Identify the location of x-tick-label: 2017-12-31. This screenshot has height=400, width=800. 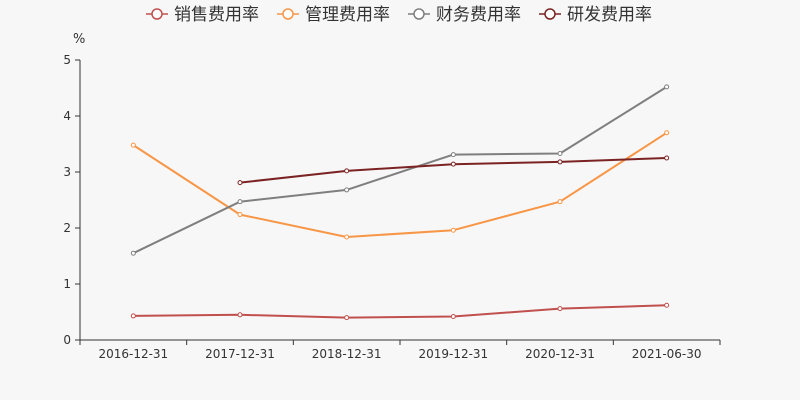
(240, 354).